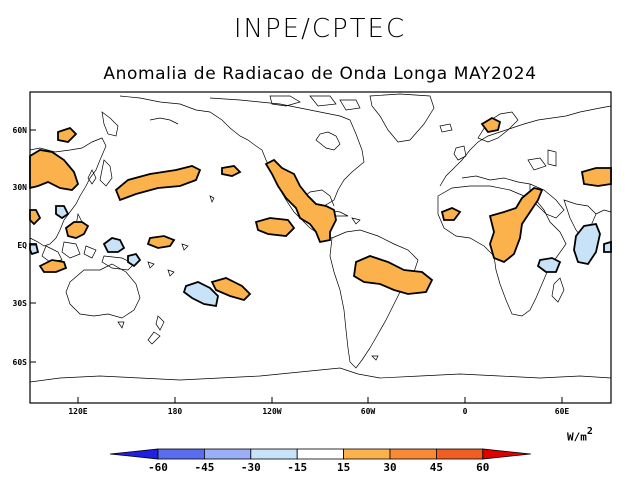 The width and height of the screenshot is (640, 494). Describe the element at coordinates (482, 467) in the screenshot. I see `colorbar-label: 60` at that location.